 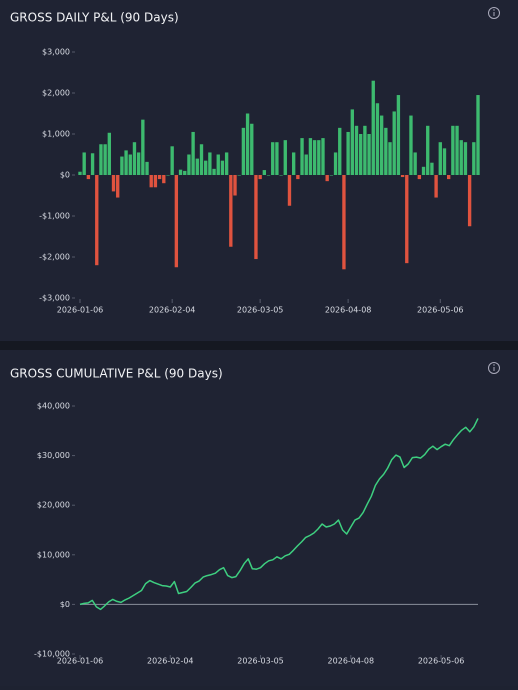 I want to click on y-tick-label: $20,000, so click(x=53, y=505).